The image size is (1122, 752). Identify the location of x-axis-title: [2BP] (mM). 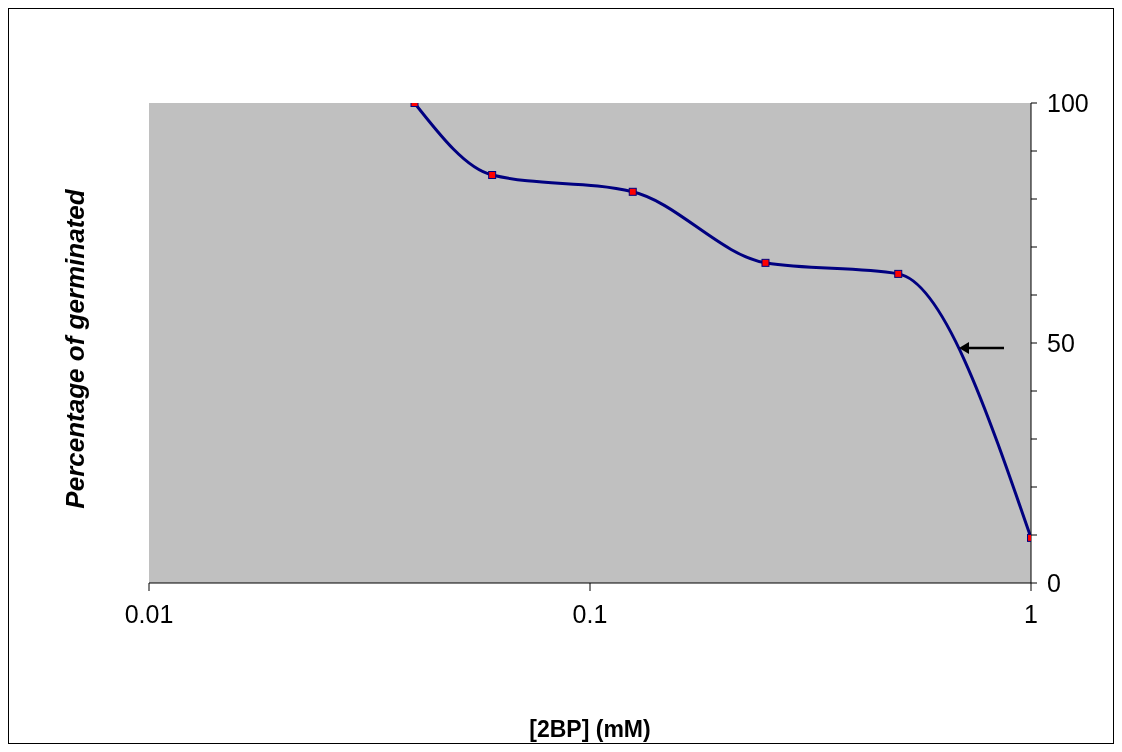
(590, 729).